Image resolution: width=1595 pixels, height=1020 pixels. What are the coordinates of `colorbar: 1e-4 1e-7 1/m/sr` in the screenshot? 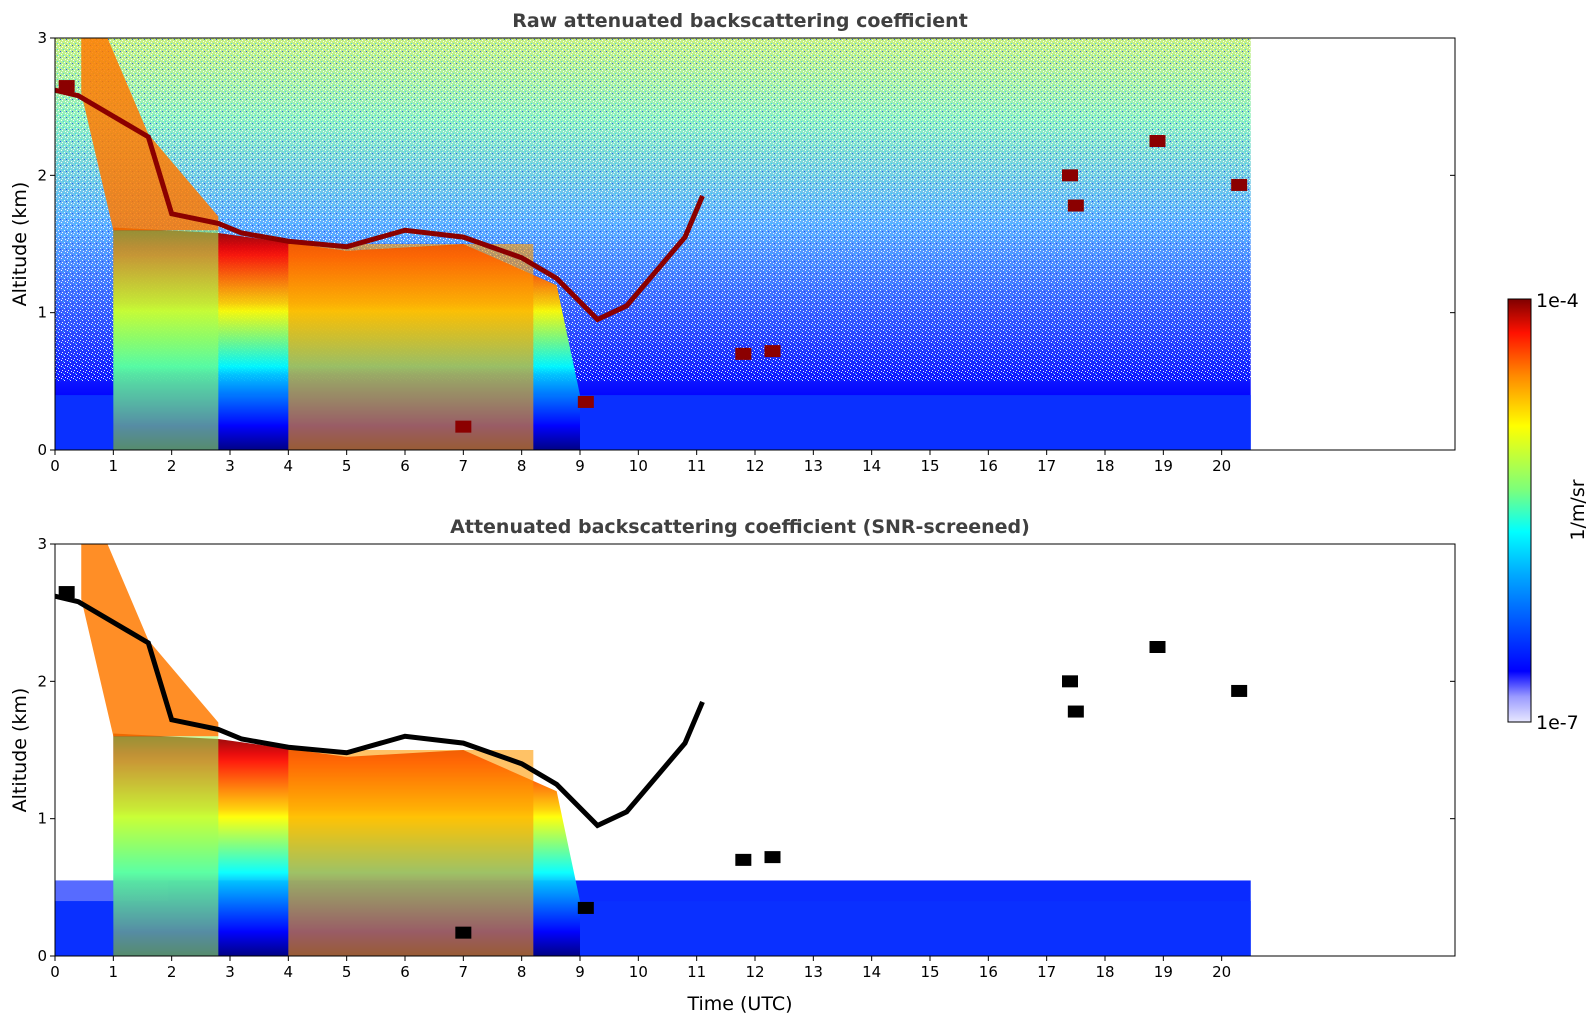 It's located at (1548, 512).